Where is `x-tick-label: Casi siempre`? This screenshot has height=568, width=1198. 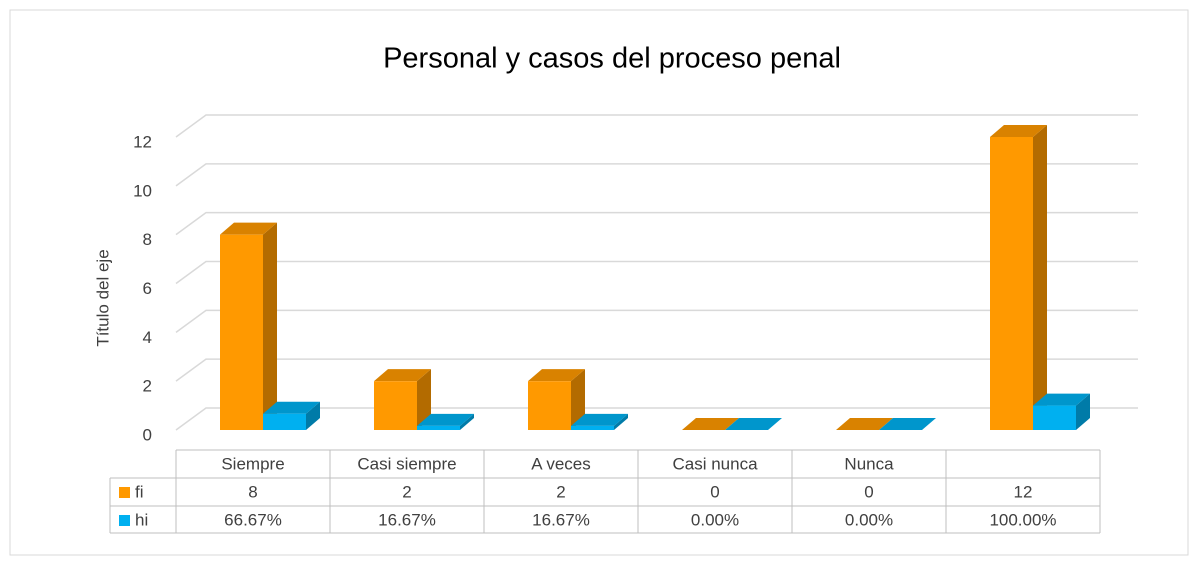 x-tick-label: Casi siempre is located at coordinates (406, 463).